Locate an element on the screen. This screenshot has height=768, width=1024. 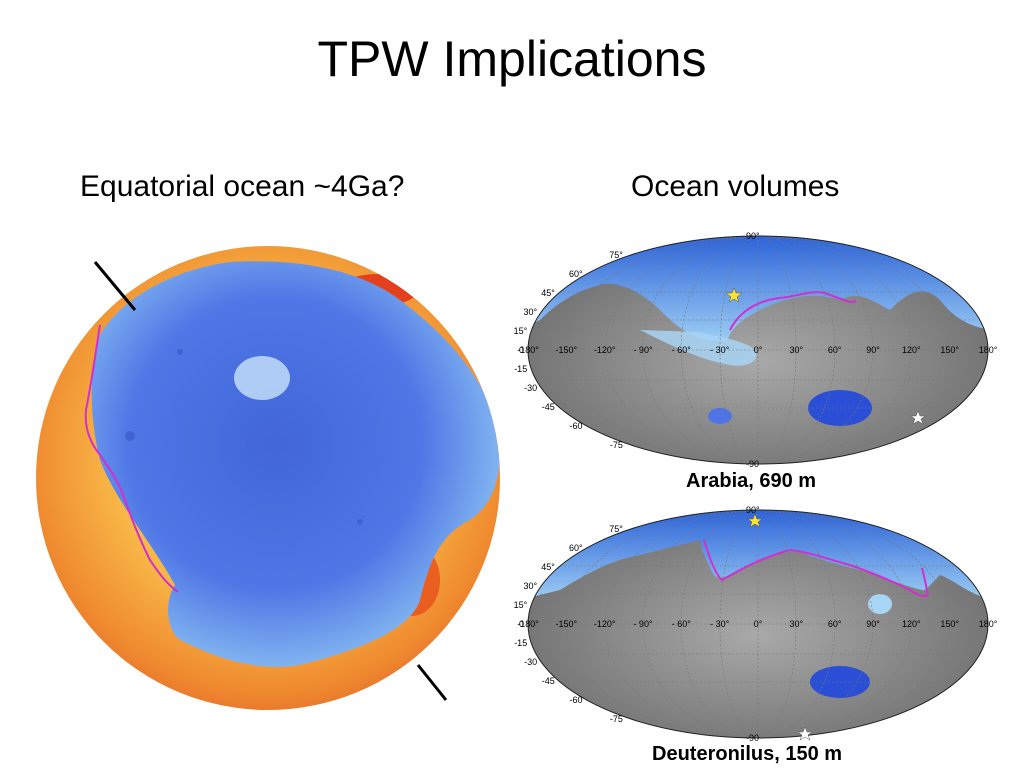
coastal-shelf is located at coordinates (698, 348).